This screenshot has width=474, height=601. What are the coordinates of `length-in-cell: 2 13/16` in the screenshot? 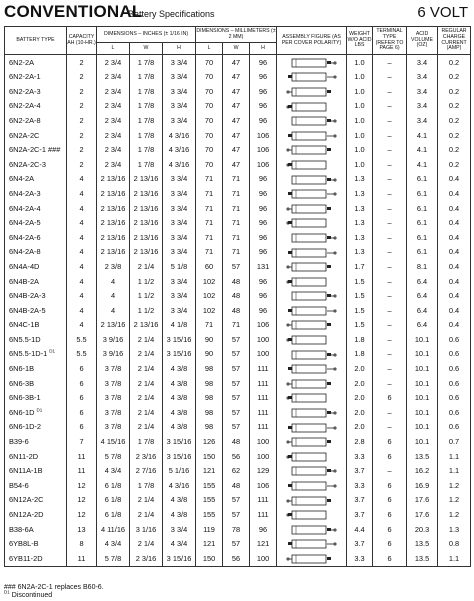 It's located at (113, 223).